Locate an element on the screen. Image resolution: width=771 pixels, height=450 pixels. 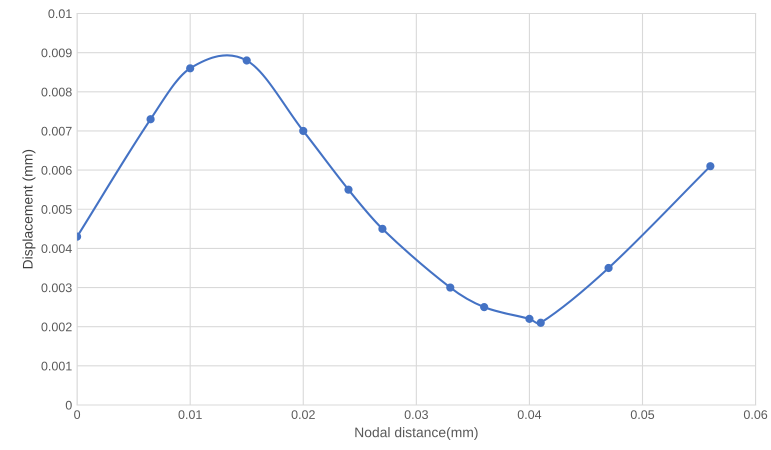
y-axis-title: Displacement (mm) is located at coordinates (29, 209).